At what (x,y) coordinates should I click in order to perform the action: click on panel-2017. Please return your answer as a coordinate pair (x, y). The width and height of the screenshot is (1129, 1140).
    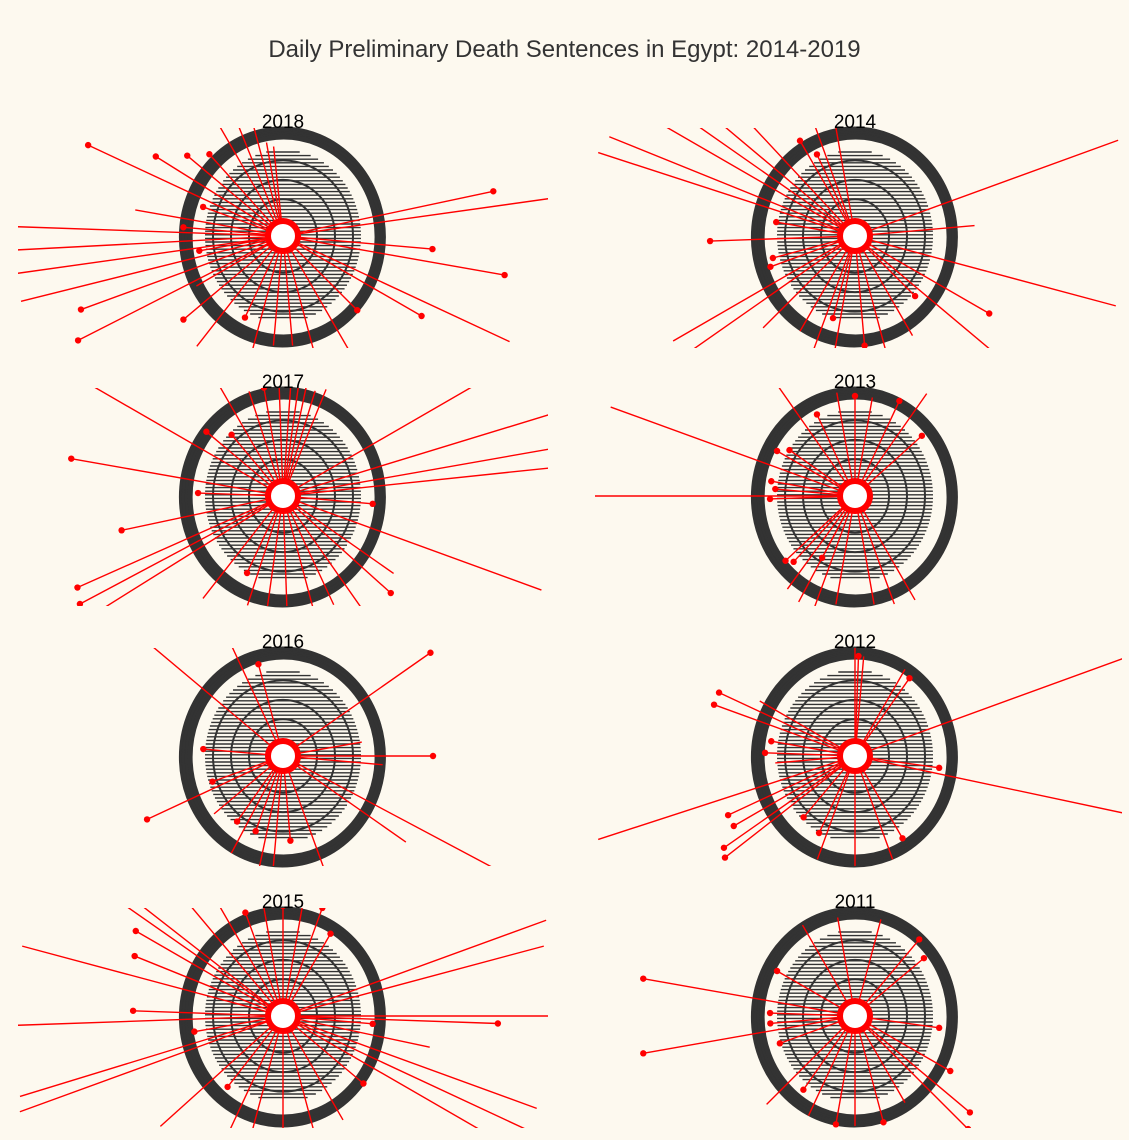
    Looking at the image, I should click on (308, 497).